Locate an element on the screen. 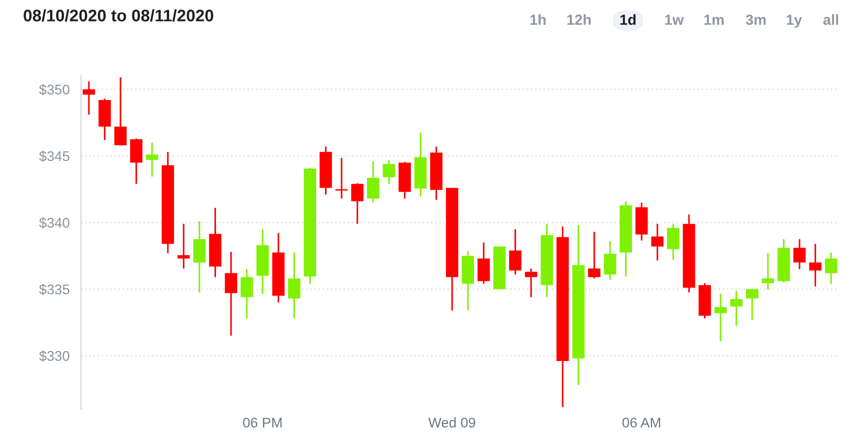 The width and height of the screenshot is (866, 437). y-tick-label: $345 is located at coordinates (54, 156).